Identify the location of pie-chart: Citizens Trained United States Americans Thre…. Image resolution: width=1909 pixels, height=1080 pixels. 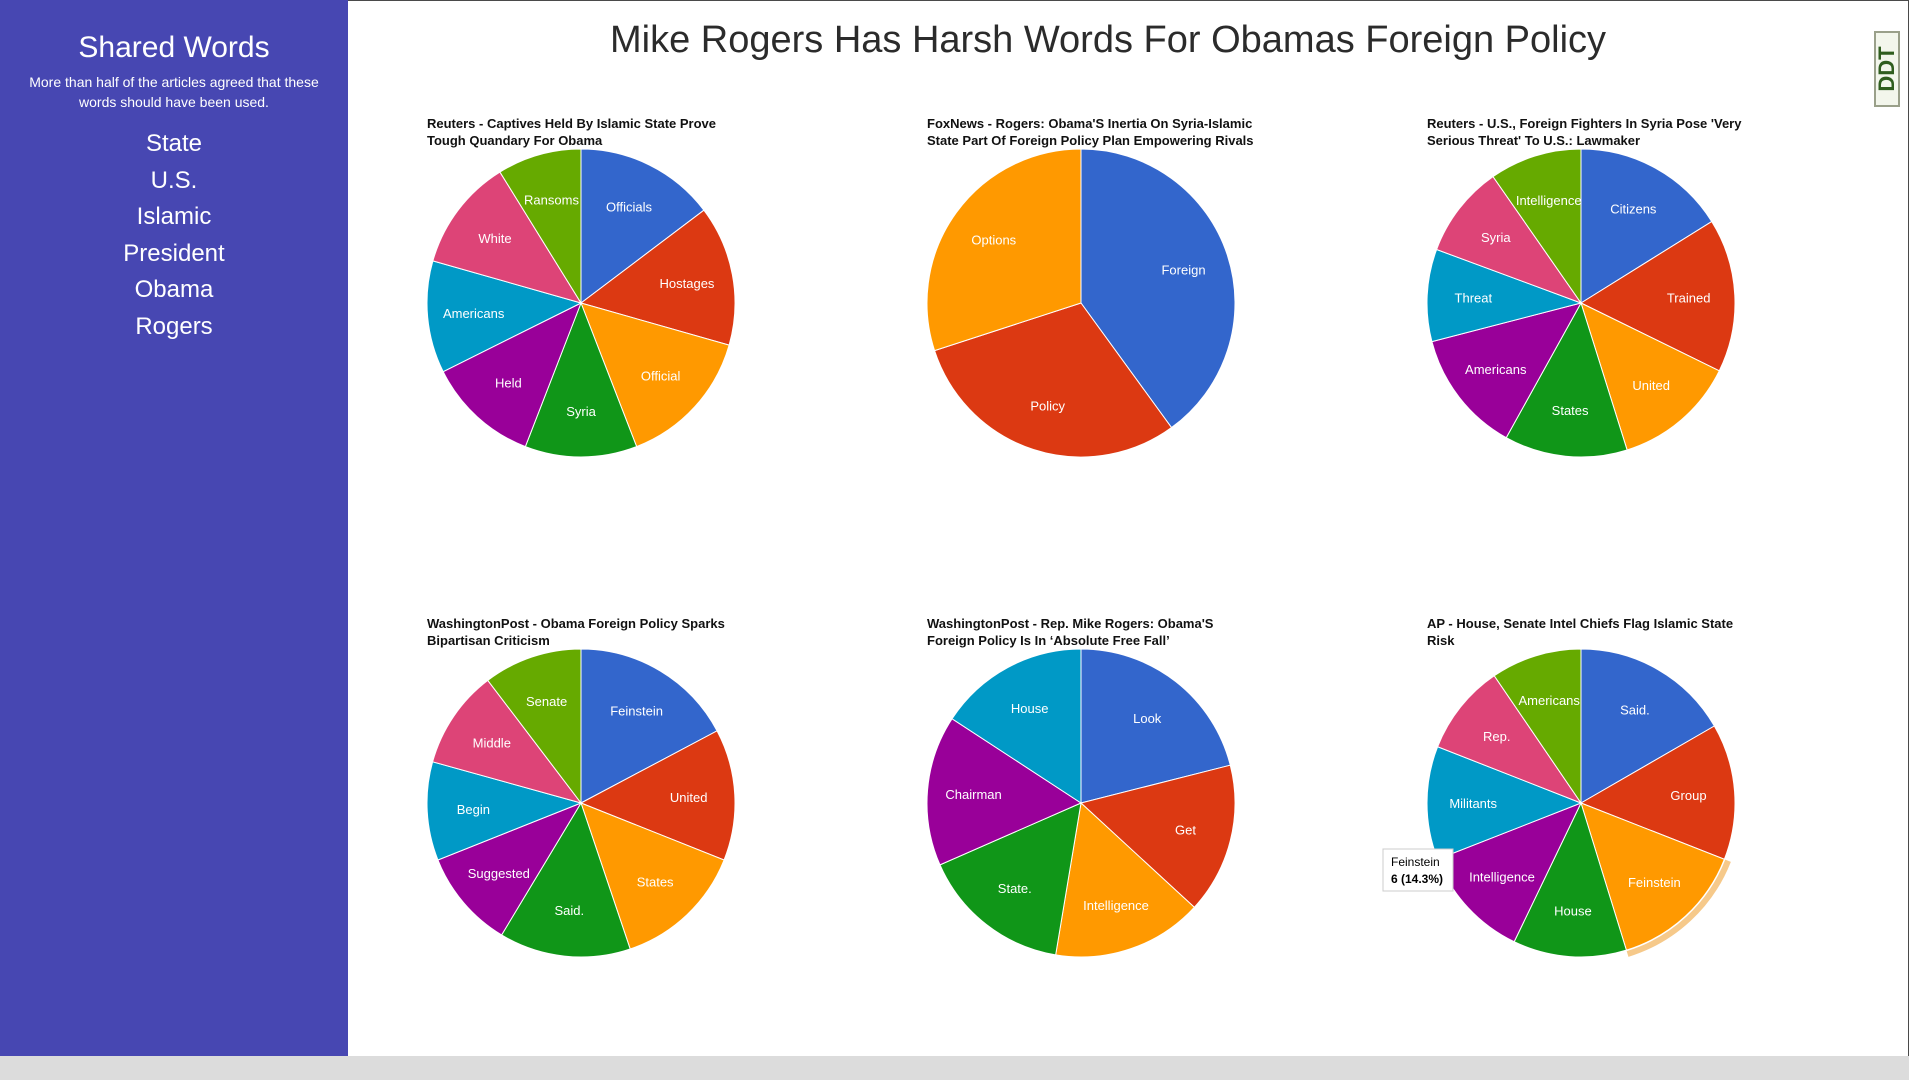
(1591, 313).